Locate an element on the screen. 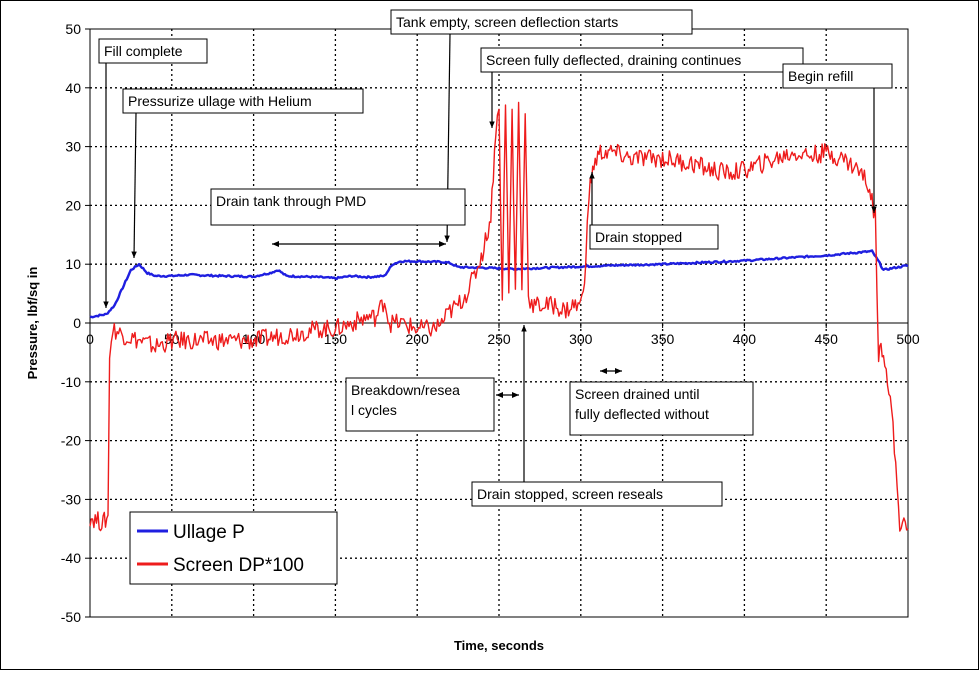 The image size is (979, 675). y-tick-label: -20 is located at coordinates (71, 441).